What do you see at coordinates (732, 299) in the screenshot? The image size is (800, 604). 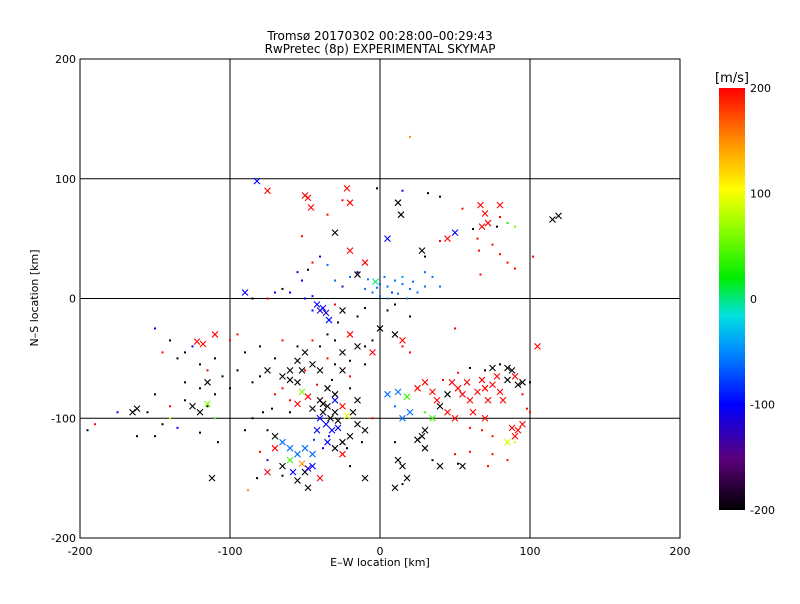 I see `colorbar` at bounding box center [732, 299].